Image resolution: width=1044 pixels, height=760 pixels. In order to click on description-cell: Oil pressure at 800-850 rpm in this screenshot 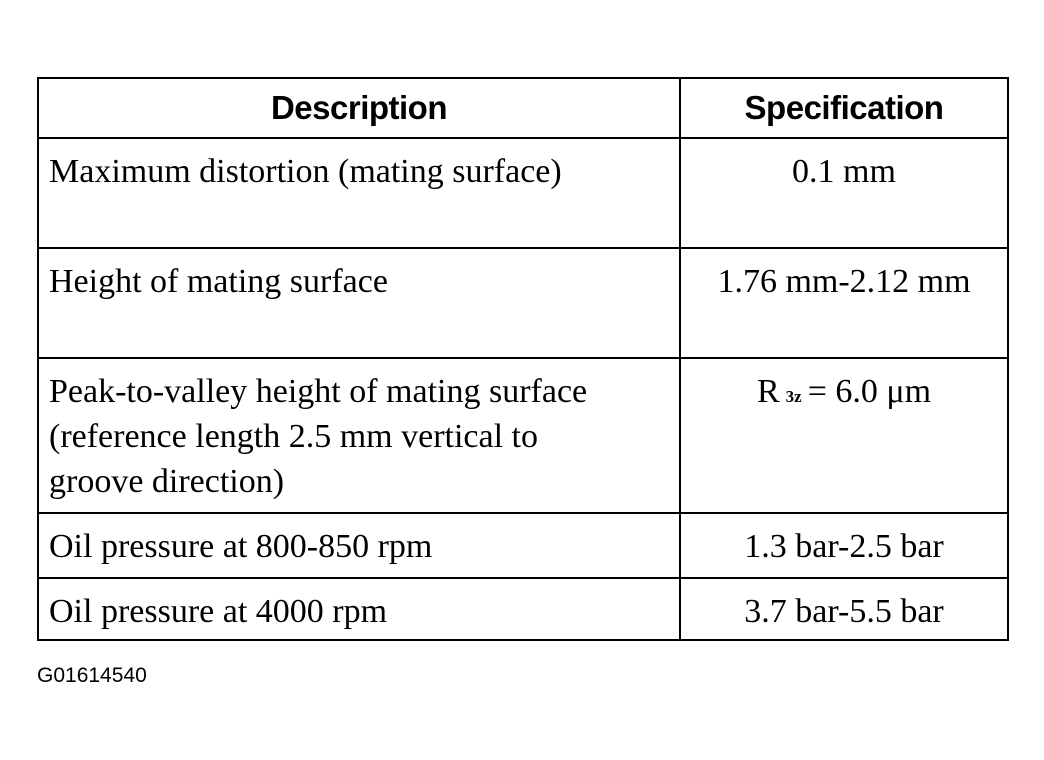, I will do `click(359, 545)`.